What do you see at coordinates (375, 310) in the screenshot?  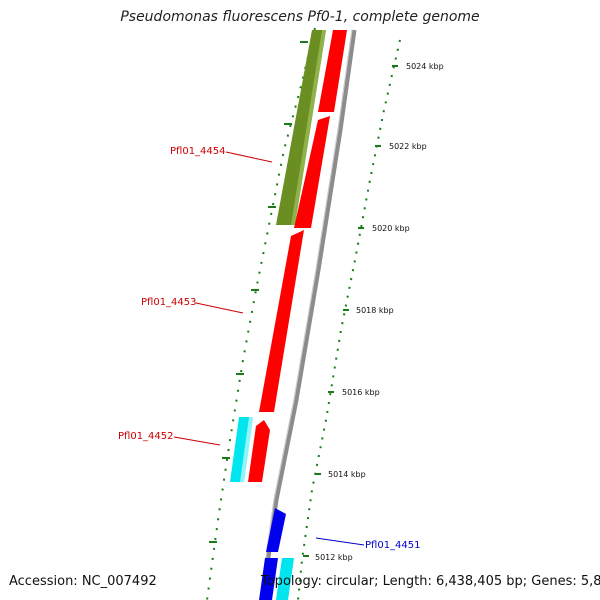 I see `kbp-label: 5018 kbp` at bounding box center [375, 310].